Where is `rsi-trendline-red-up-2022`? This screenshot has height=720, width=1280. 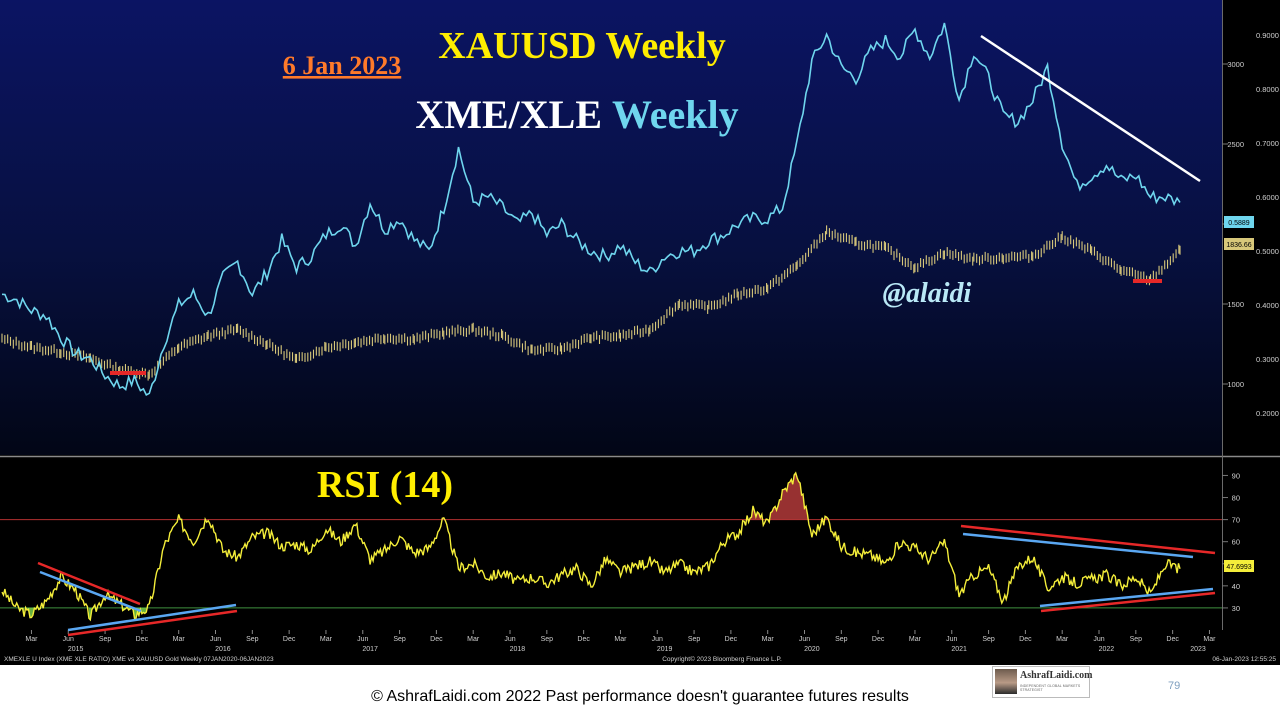
rsi-trendline-red-up-2022 is located at coordinates (1128, 602).